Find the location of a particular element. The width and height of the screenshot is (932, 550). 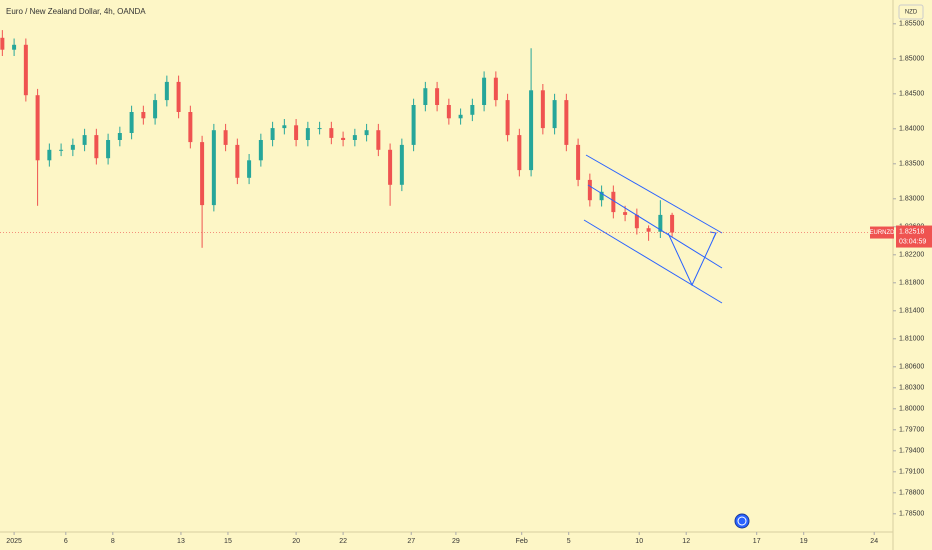

y-tick-label: 1.80300 is located at coordinates (911, 388).